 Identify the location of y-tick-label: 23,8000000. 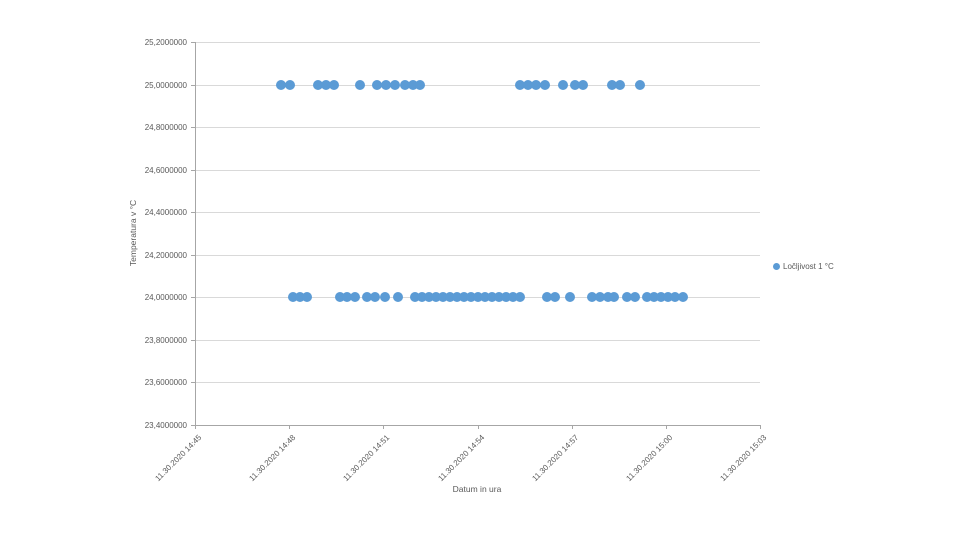
(165, 340).